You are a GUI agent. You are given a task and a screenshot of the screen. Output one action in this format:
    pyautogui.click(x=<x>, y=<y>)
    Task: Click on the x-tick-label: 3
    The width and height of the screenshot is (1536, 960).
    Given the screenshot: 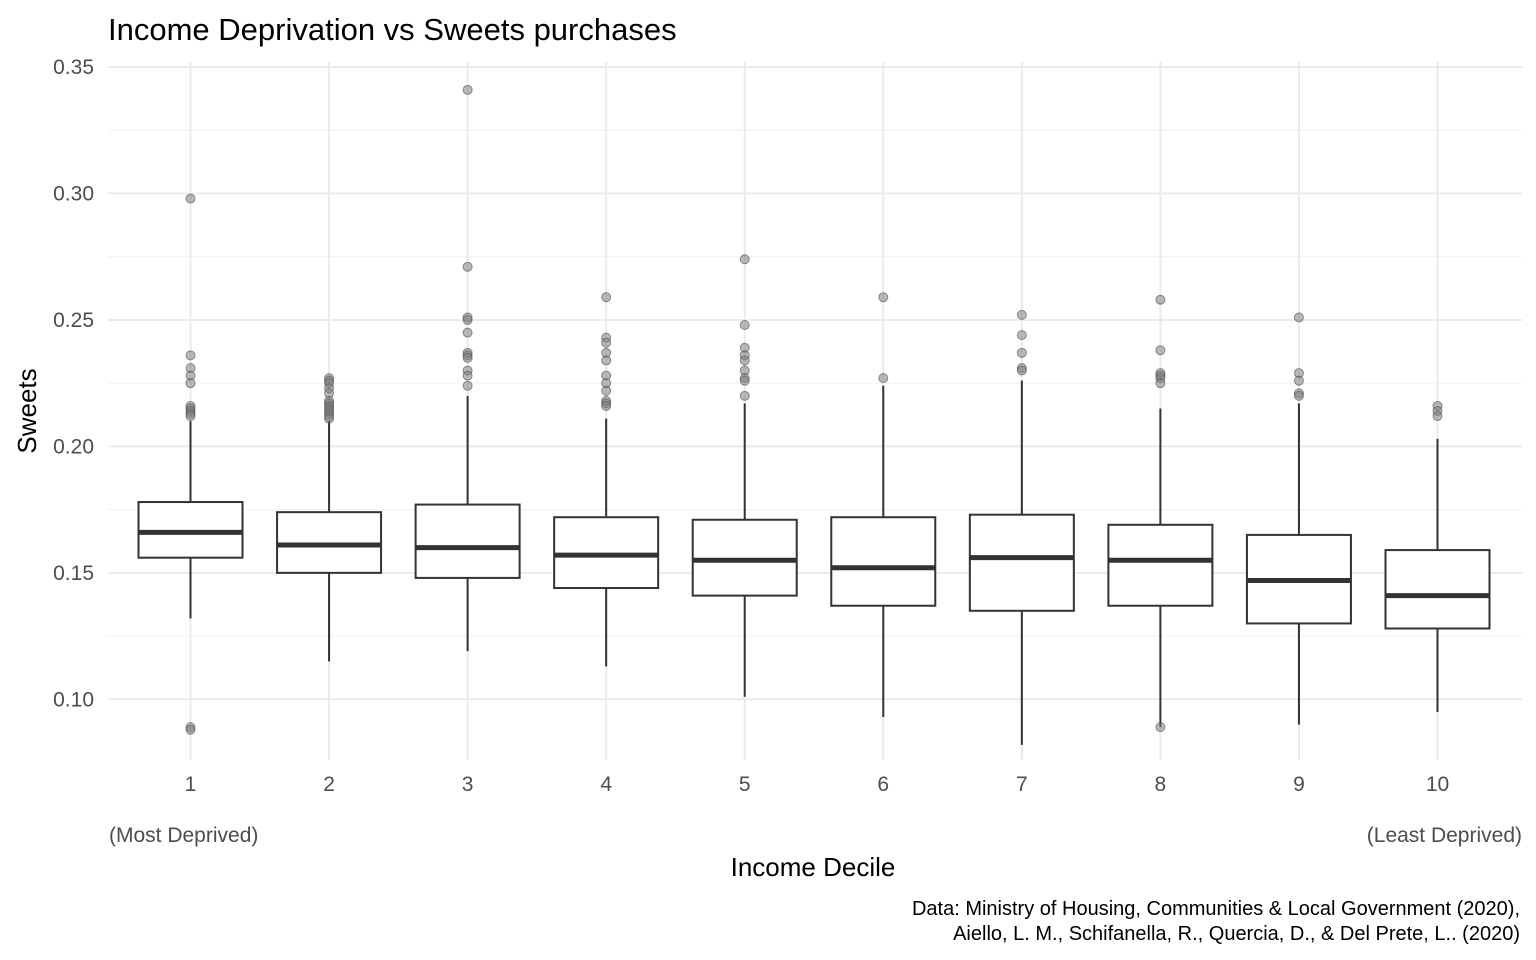 What is the action you would take?
    pyautogui.click(x=468, y=784)
    